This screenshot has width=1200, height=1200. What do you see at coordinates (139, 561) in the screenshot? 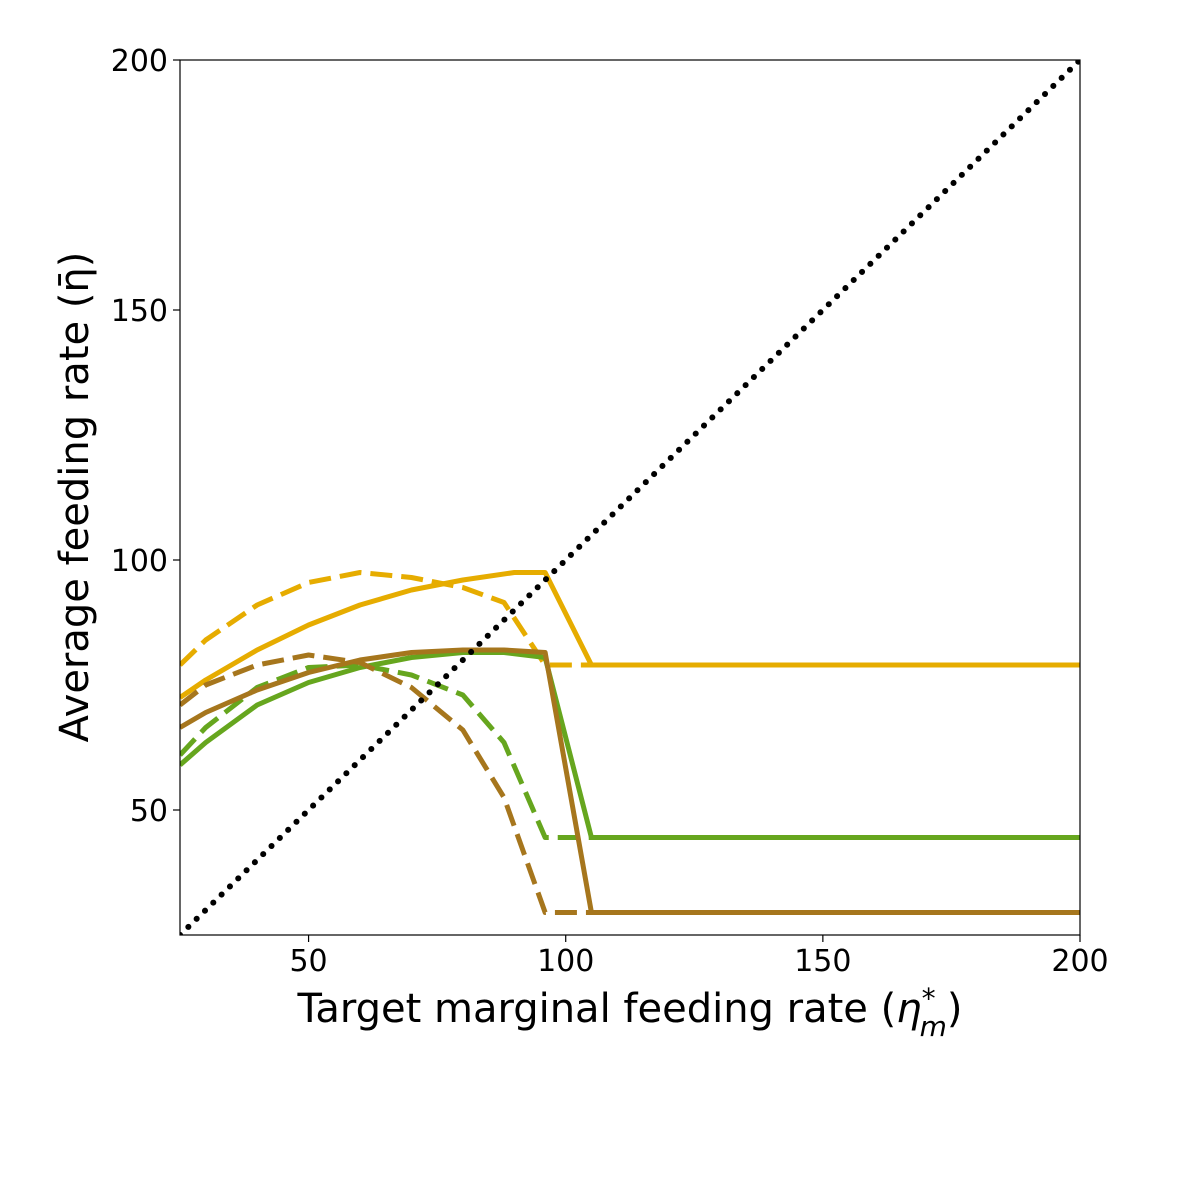
I see `y-tick-label: 100` at bounding box center [139, 561].